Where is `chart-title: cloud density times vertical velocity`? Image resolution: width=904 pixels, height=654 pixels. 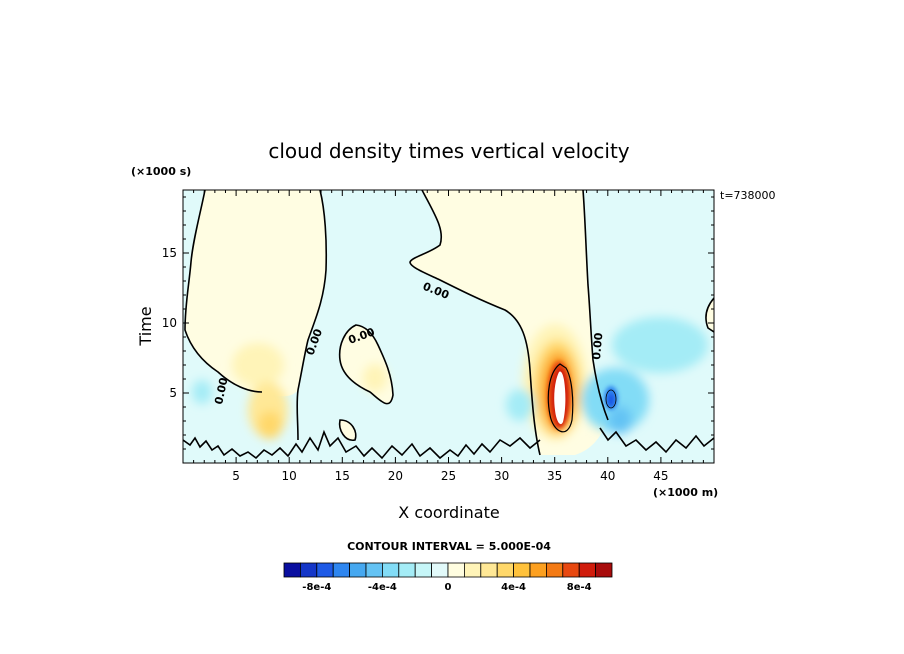
chart-title: cloud density times vertical velocity is located at coordinates (448, 151).